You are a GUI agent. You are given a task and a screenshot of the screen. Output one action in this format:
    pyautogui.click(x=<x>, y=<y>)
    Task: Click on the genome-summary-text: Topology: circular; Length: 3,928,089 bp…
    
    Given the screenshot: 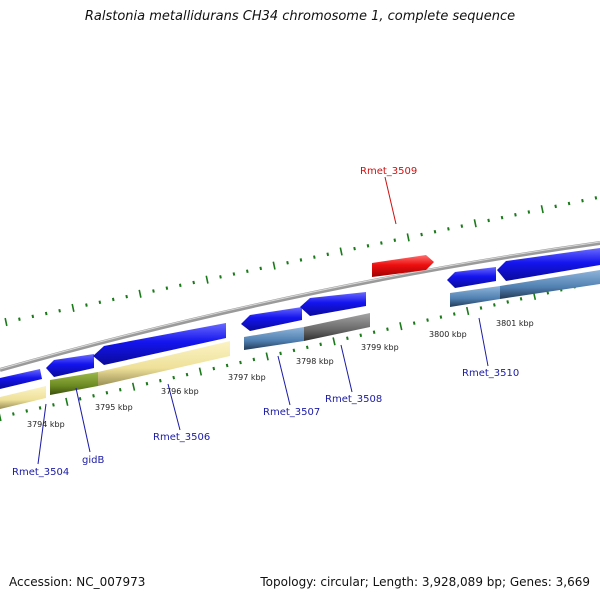 What is the action you would take?
    pyautogui.click(x=425, y=582)
    